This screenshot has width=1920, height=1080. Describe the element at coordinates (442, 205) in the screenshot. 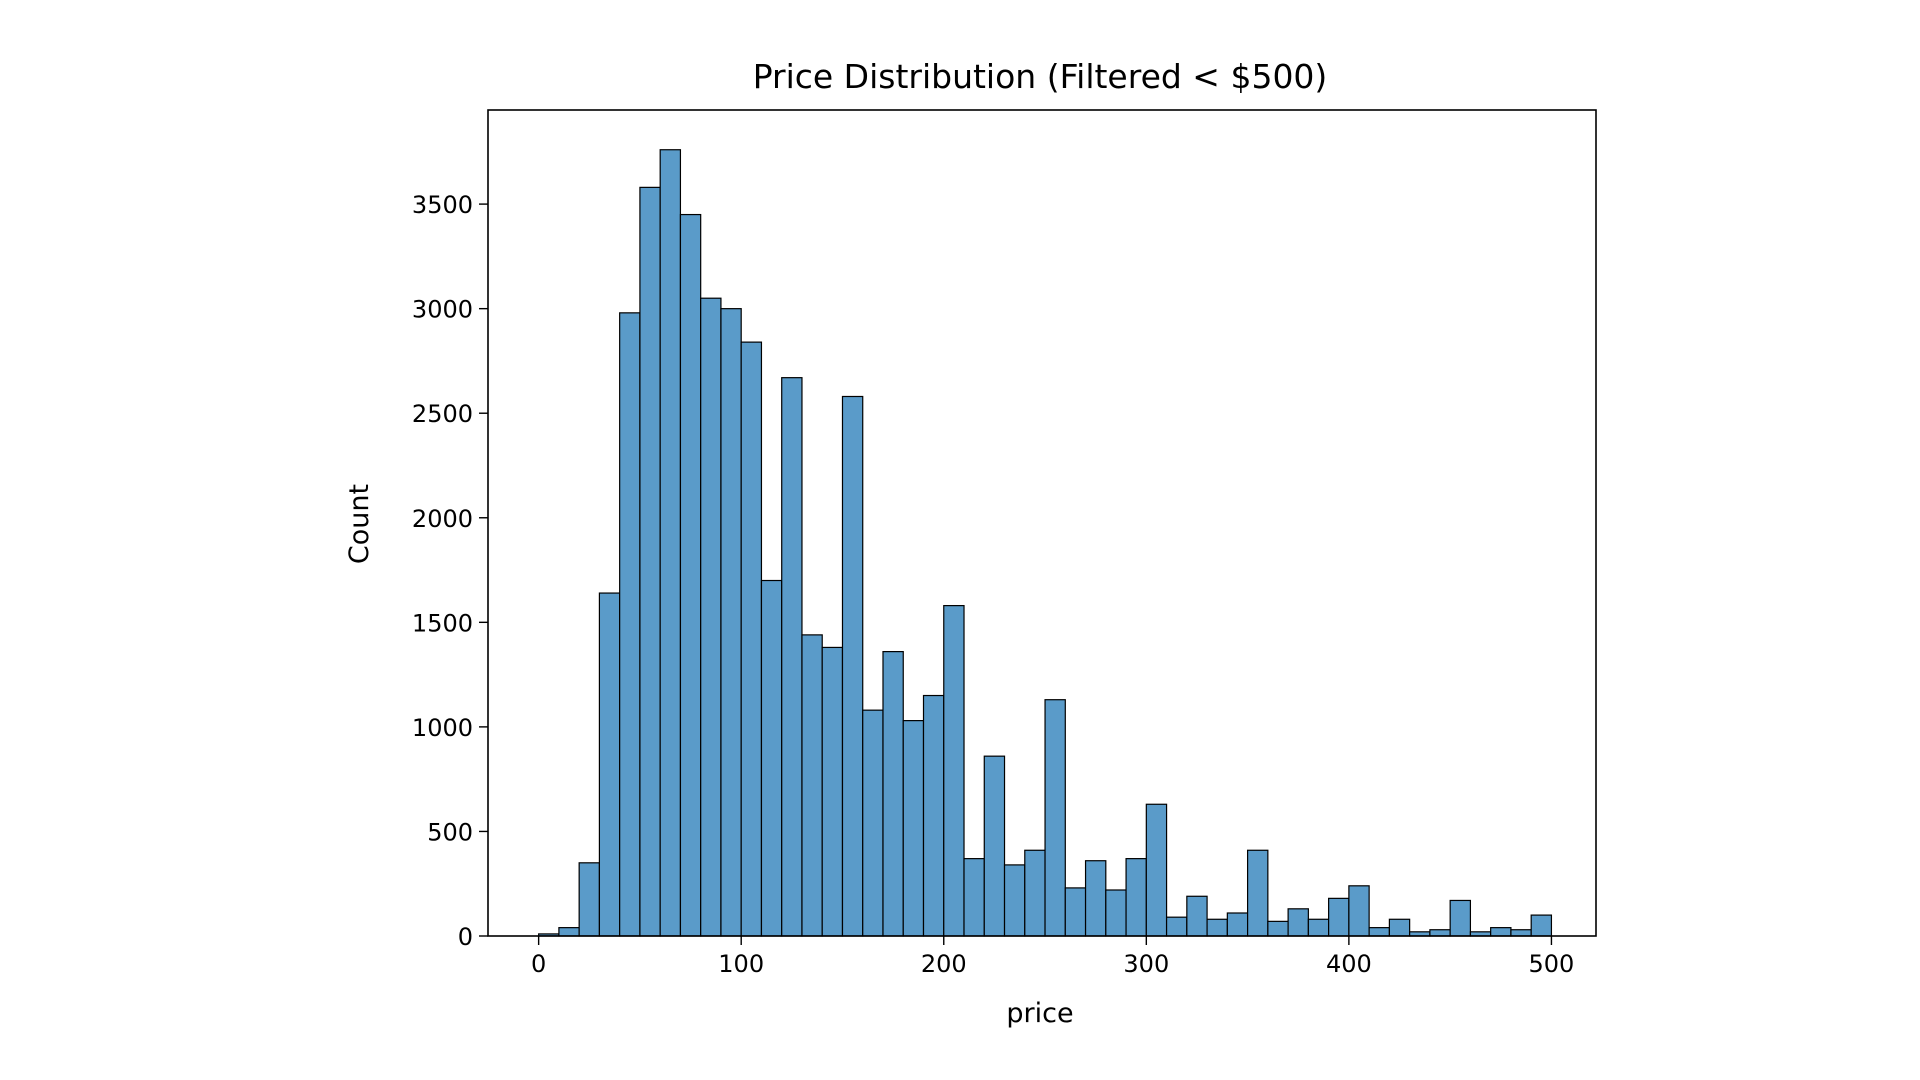

I see `y-tick-label: 3500` at that location.